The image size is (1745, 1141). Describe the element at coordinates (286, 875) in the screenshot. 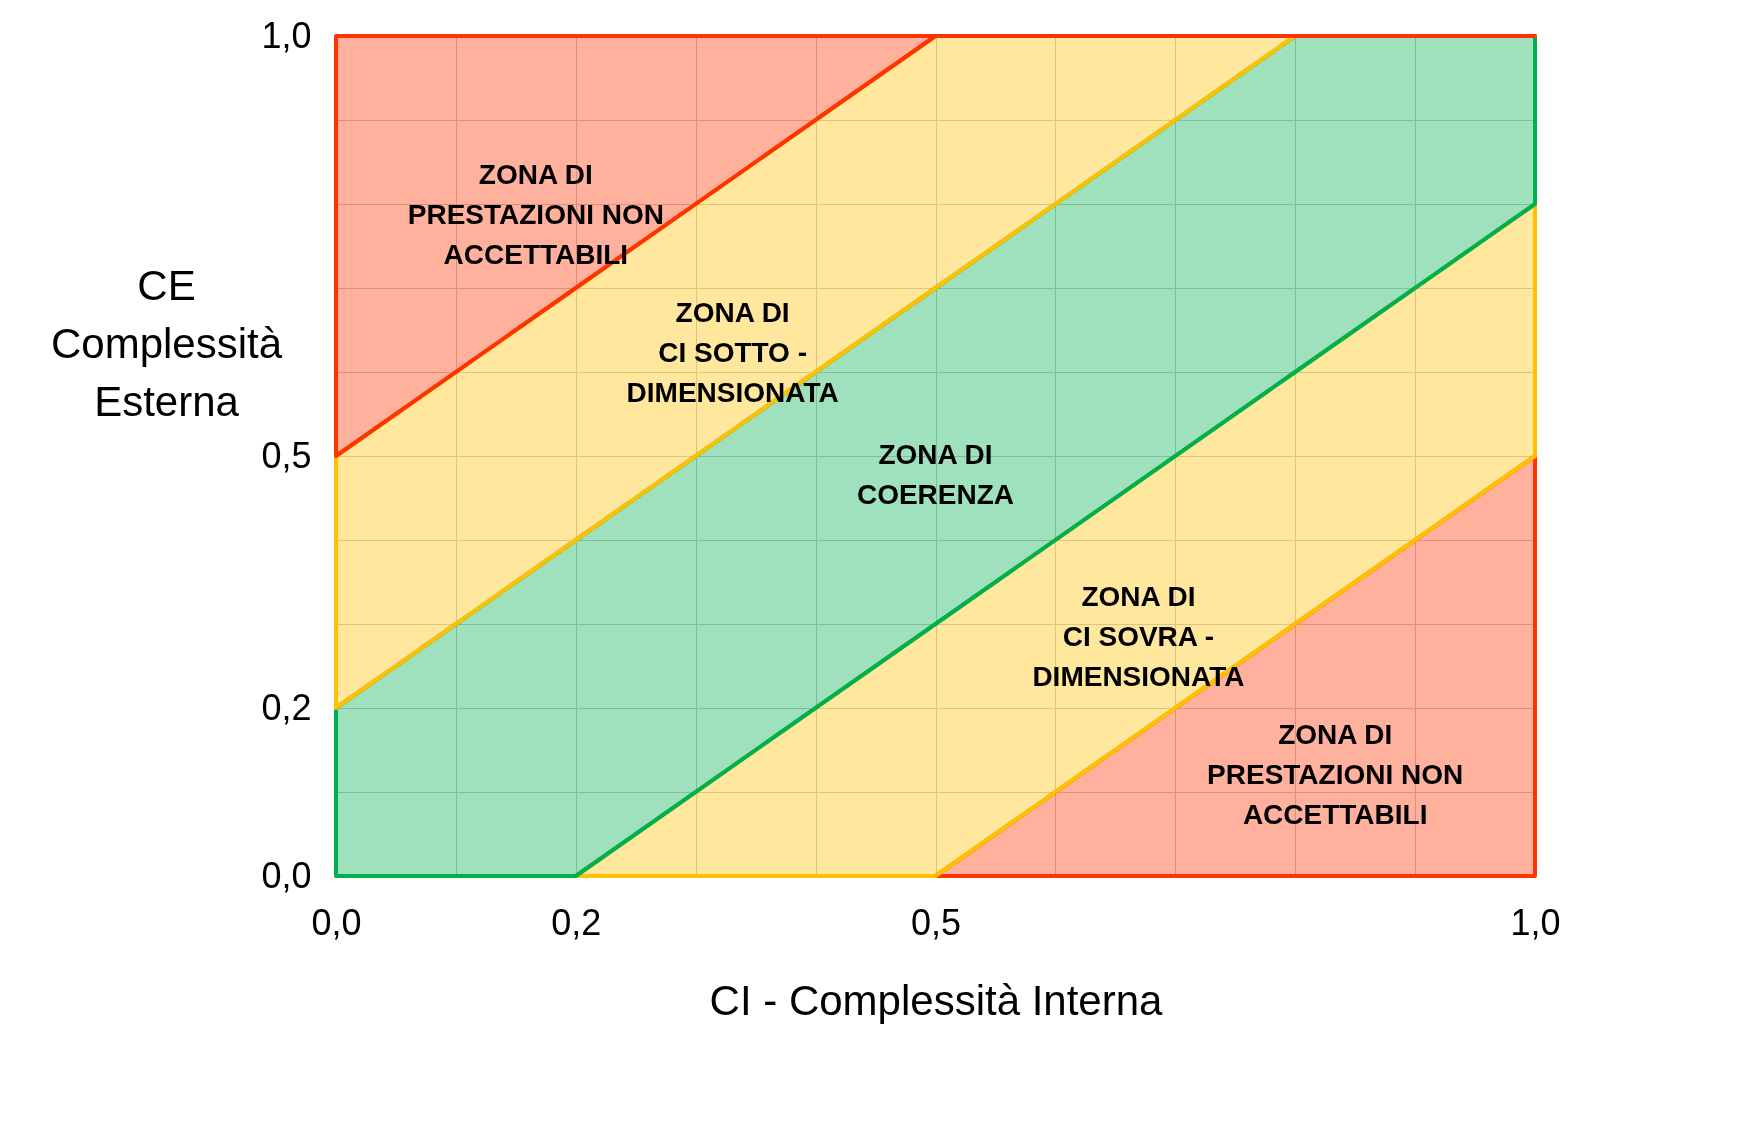

I see `y-tick-label: 0,0` at that location.